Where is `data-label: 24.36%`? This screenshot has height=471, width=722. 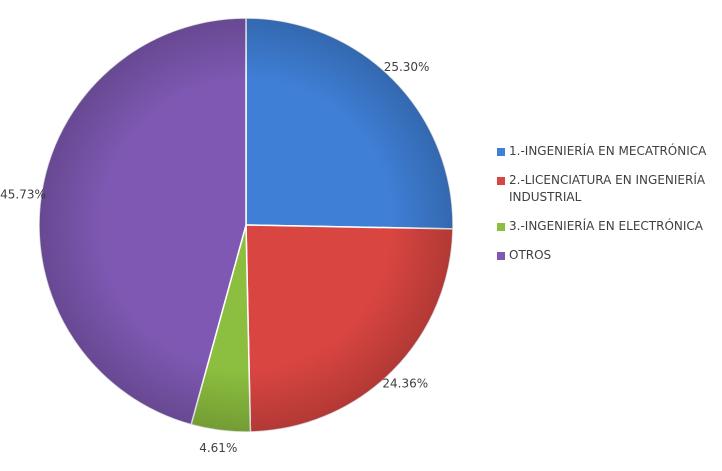 data-label: 24.36% is located at coordinates (405, 383).